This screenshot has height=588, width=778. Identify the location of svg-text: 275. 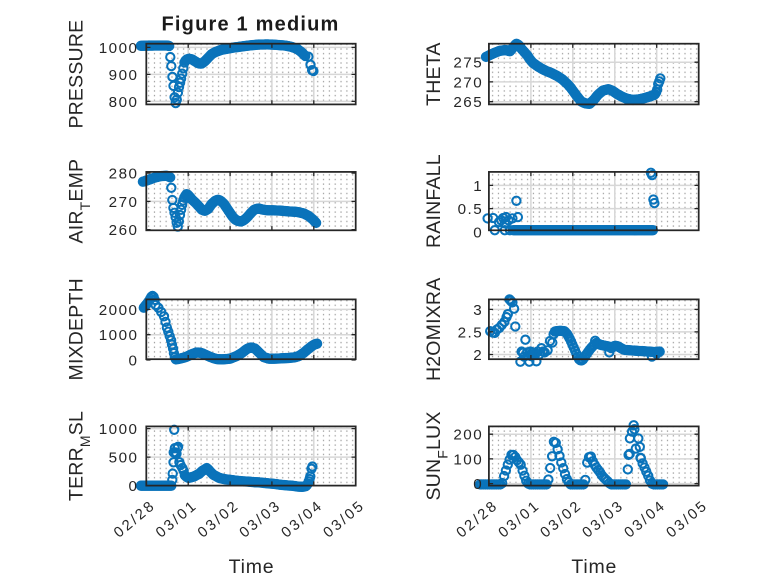
(468, 63).